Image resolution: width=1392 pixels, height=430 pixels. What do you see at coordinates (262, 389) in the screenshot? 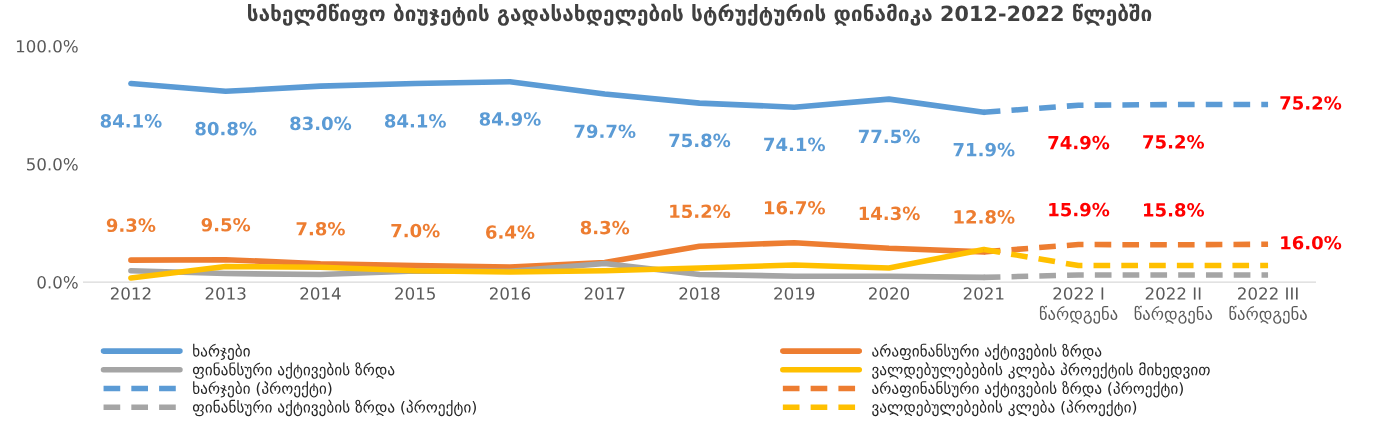
I see `legend-label: ხარჯები (პროექტი)` at bounding box center [262, 389].